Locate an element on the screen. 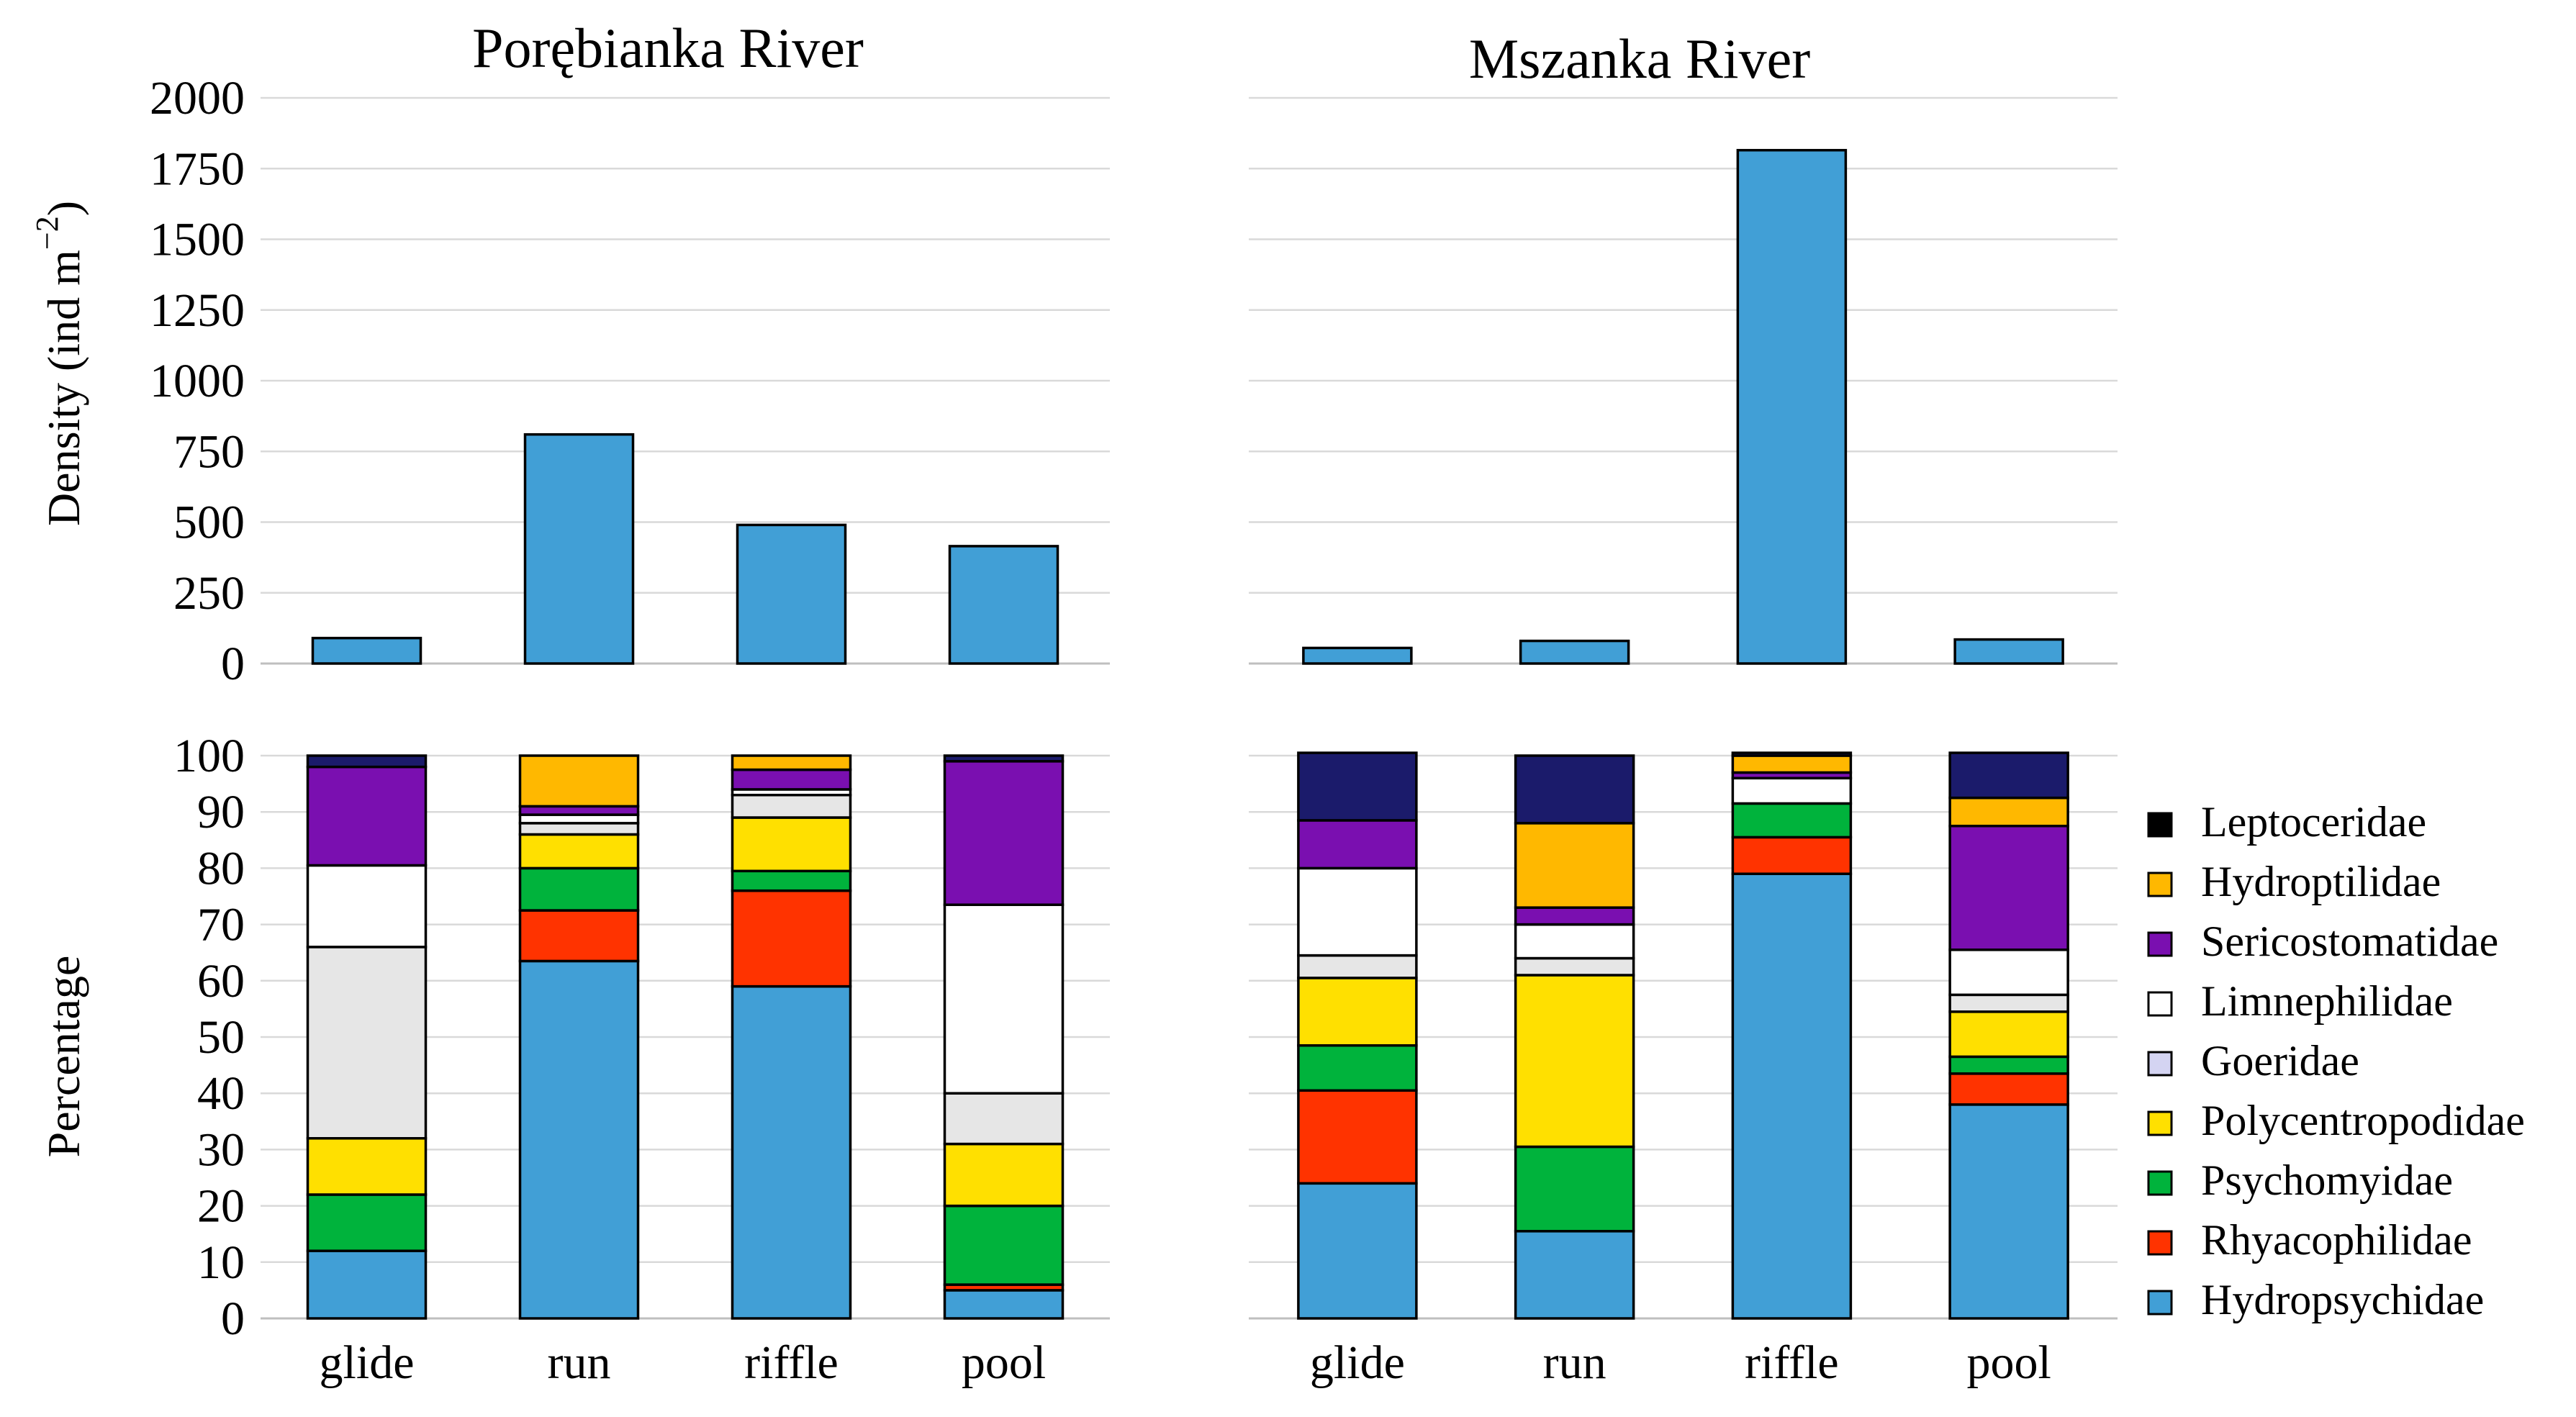 Image resolution: width=2576 pixels, height=1417 pixels. stack-segment-mszanka-pool-rhyacophilidae is located at coordinates (2009, 1089).